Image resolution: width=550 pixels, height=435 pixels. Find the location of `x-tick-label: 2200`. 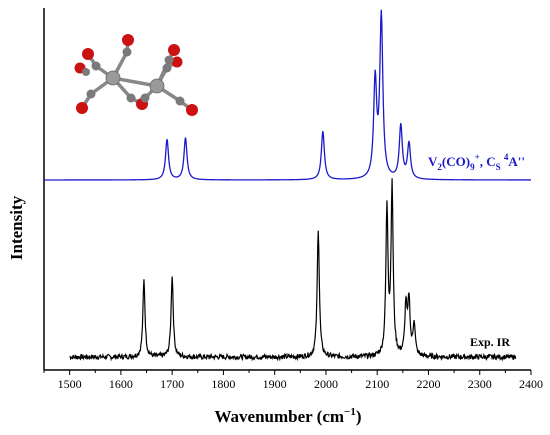

x-tick-label: 2200 is located at coordinates (428, 384).